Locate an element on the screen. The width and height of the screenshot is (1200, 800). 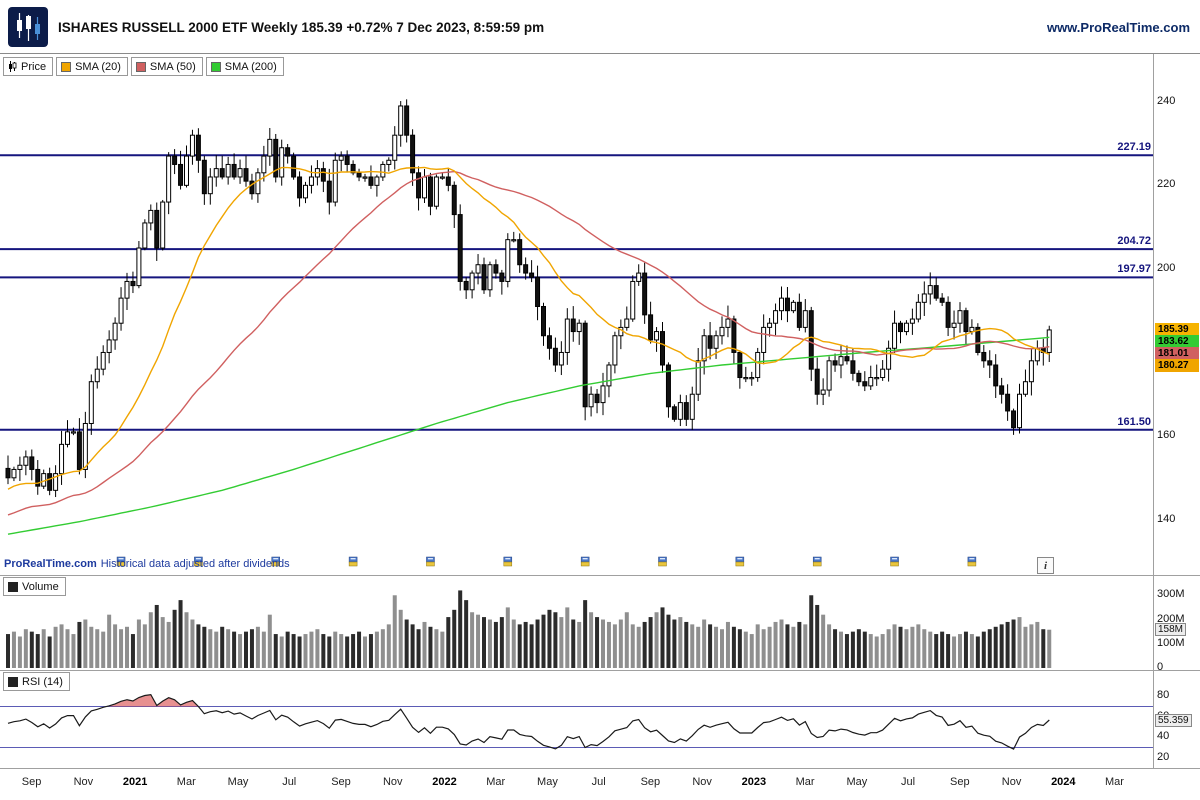
info-button: i is located at coordinates (1045, 565).